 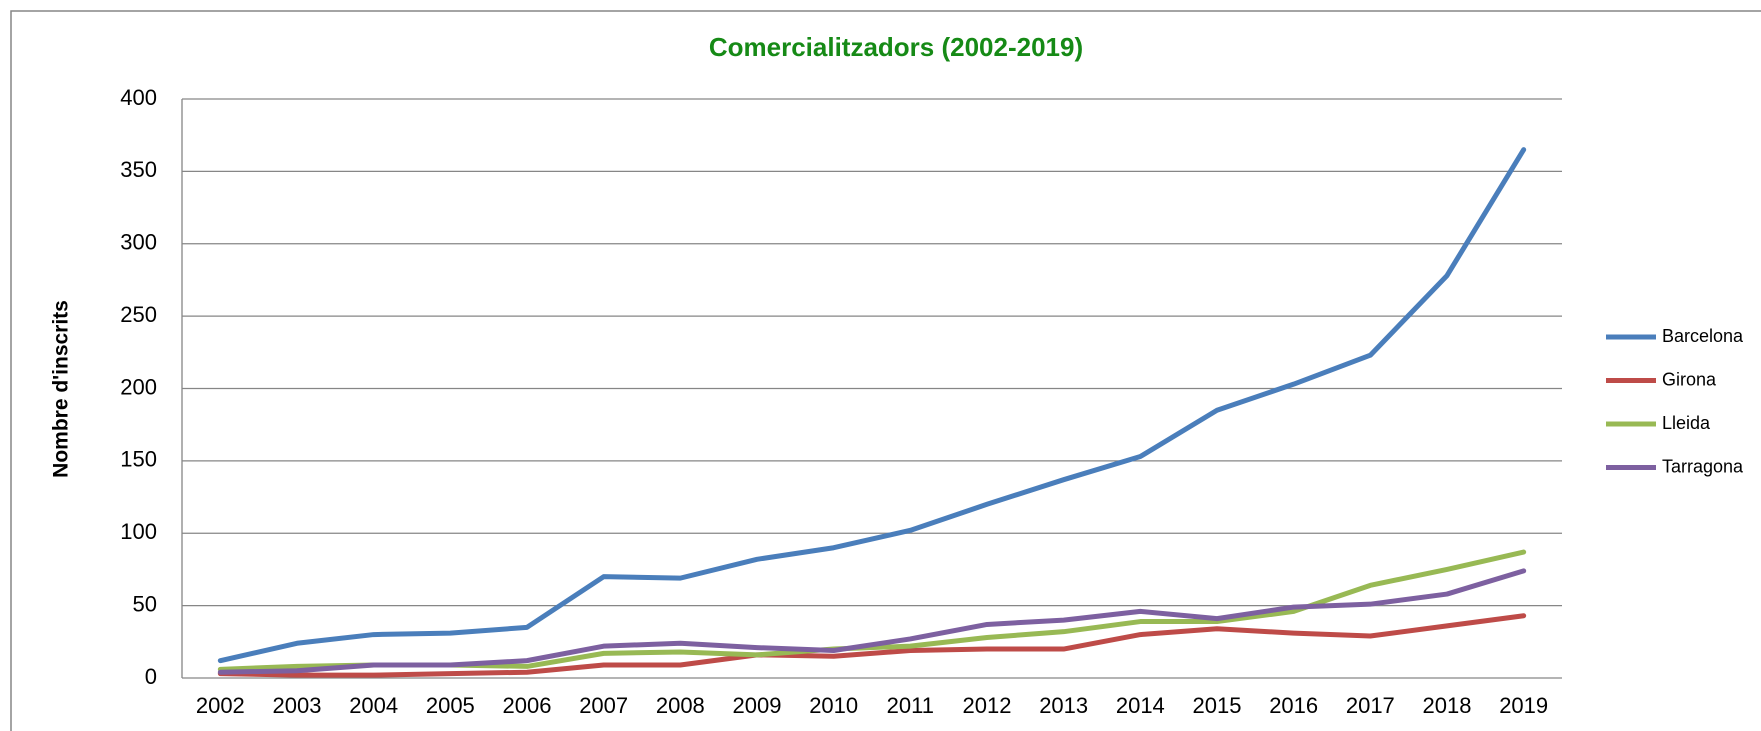 What do you see at coordinates (757, 705) in the screenshot?
I see `x-tick-label: 2009` at bounding box center [757, 705].